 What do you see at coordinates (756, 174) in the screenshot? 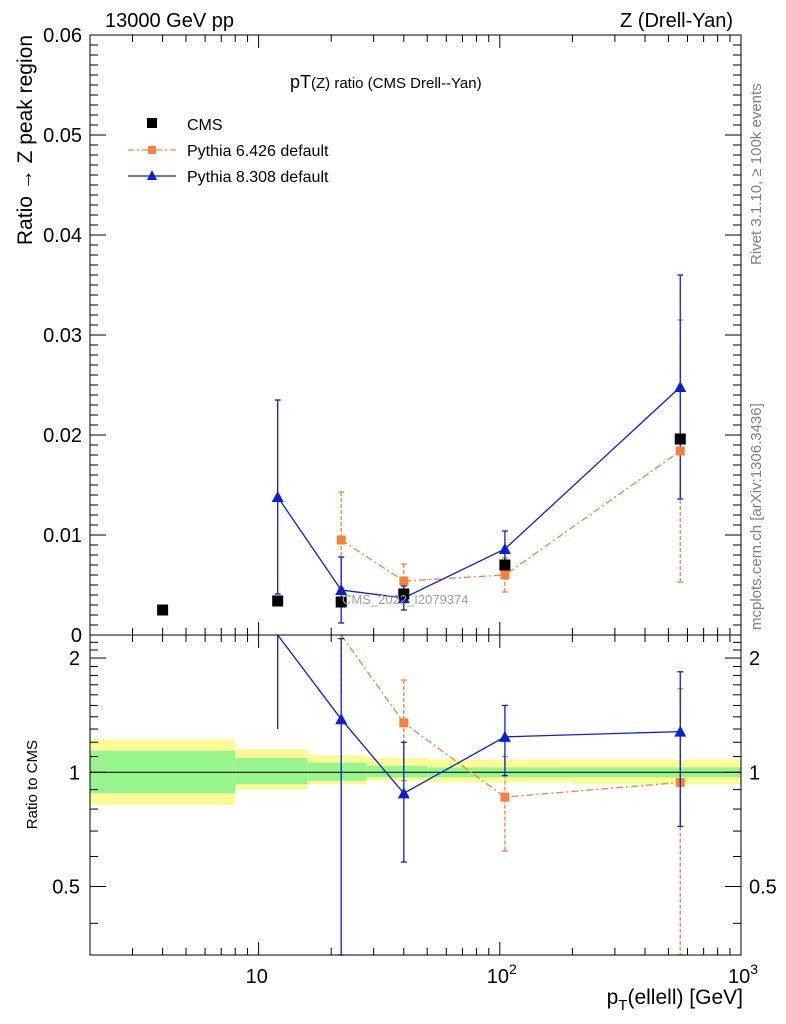
I see `rivet-label: Rivet 3.1.10, ≥ 100k events` at bounding box center [756, 174].